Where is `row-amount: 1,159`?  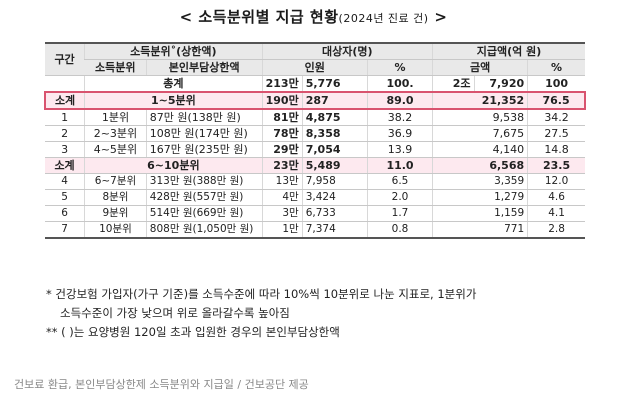 row-amount: 1,159 is located at coordinates (480, 213).